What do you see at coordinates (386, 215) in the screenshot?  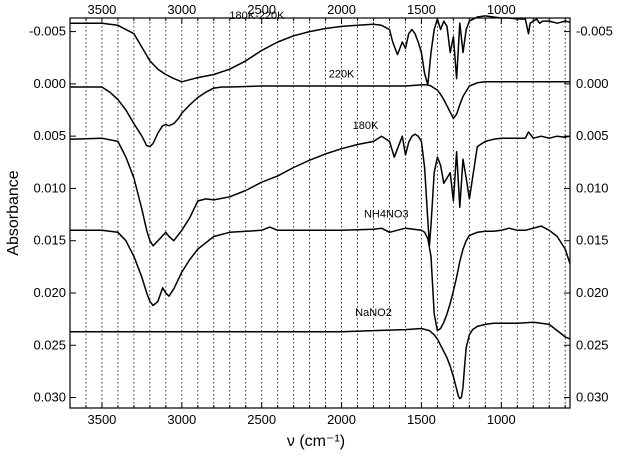 I see `series-label-3: NH4NO3` at bounding box center [386, 215].